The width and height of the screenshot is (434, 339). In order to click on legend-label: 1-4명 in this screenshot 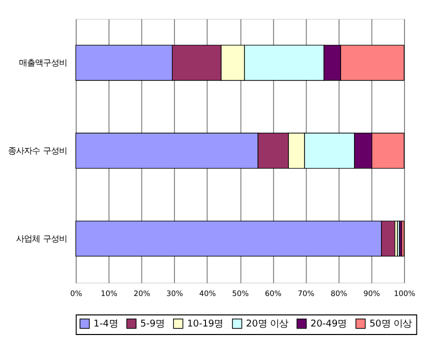, I will do `click(106, 324)`.